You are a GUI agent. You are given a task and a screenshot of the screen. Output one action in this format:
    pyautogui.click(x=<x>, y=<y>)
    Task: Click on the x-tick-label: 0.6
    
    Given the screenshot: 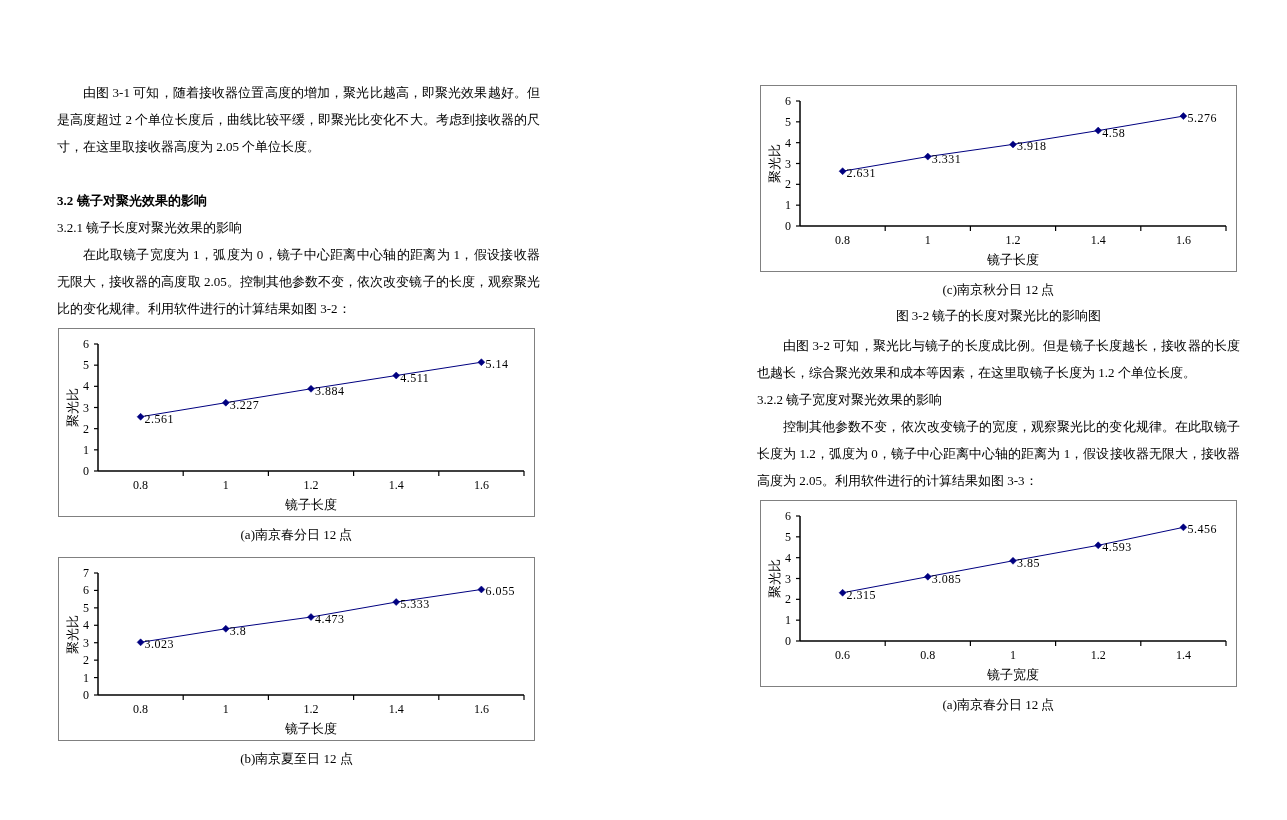 What is the action you would take?
    pyautogui.click(x=843, y=655)
    